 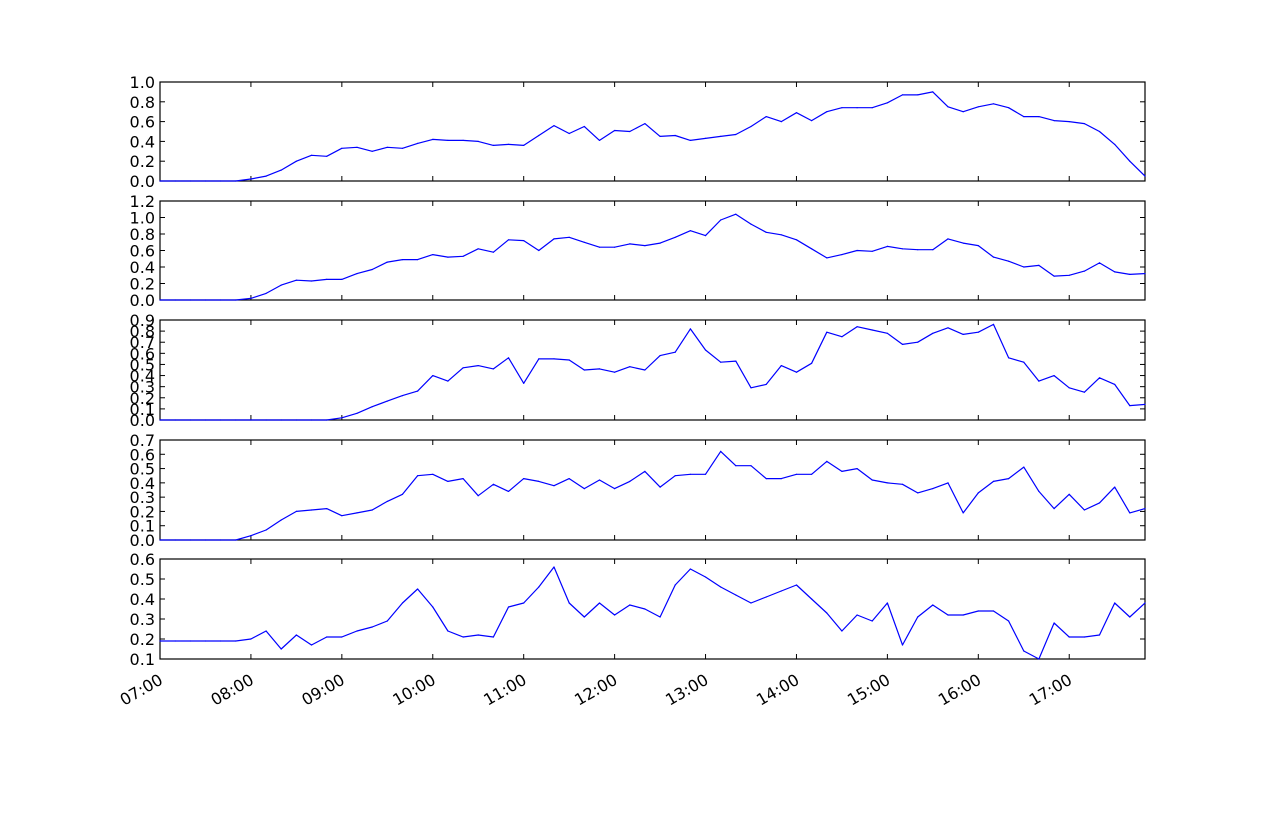 What do you see at coordinates (413, 690) in the screenshot?
I see `x-tick-label: 10:00` at bounding box center [413, 690].